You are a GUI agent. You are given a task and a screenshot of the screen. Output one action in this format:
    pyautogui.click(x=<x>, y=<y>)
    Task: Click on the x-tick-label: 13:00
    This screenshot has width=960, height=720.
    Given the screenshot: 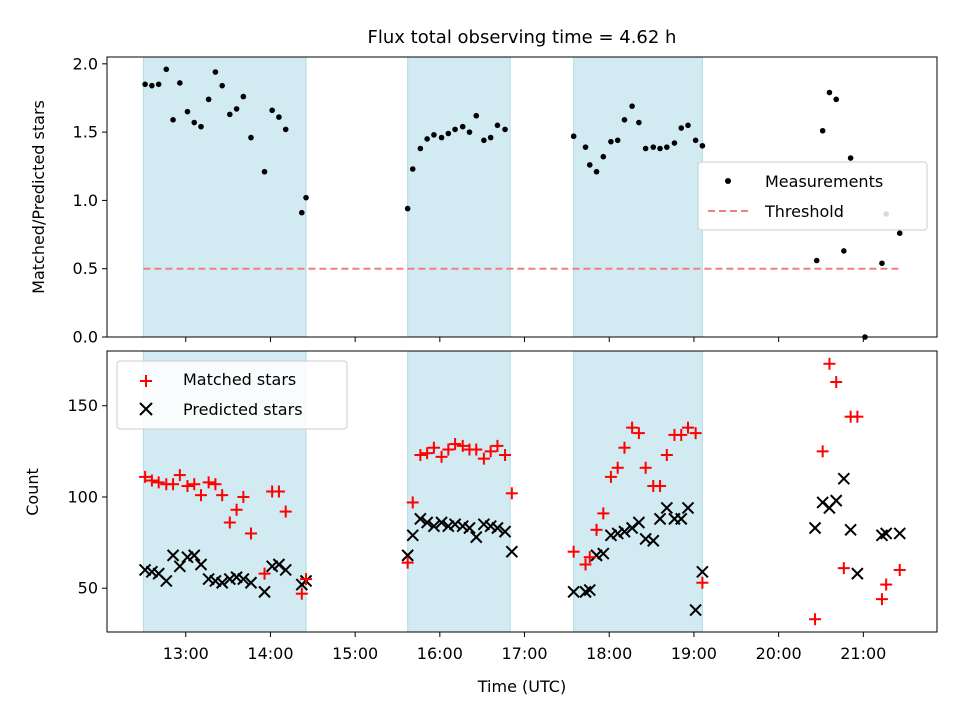 What is the action you would take?
    pyautogui.click(x=186, y=653)
    